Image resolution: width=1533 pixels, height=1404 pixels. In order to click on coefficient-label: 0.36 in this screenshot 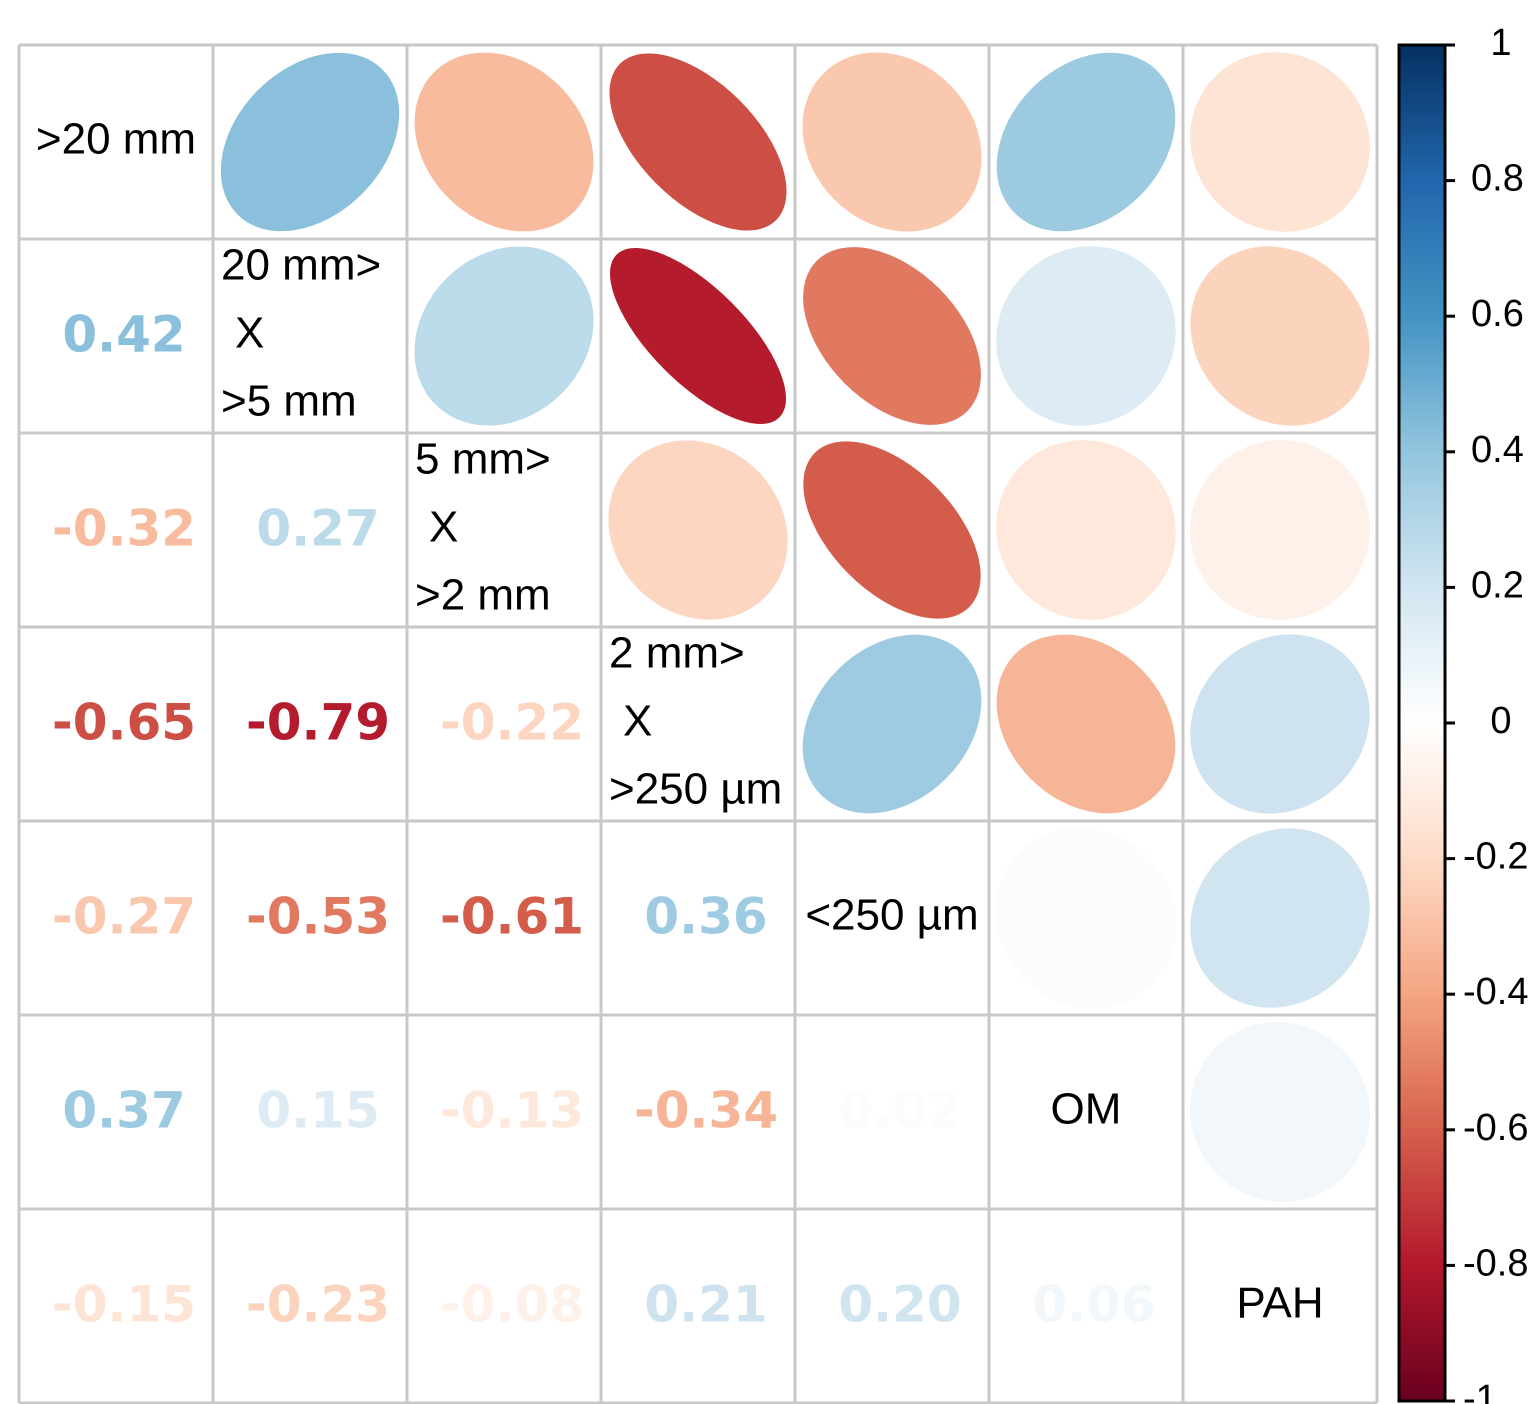, I will do `click(705, 917)`.